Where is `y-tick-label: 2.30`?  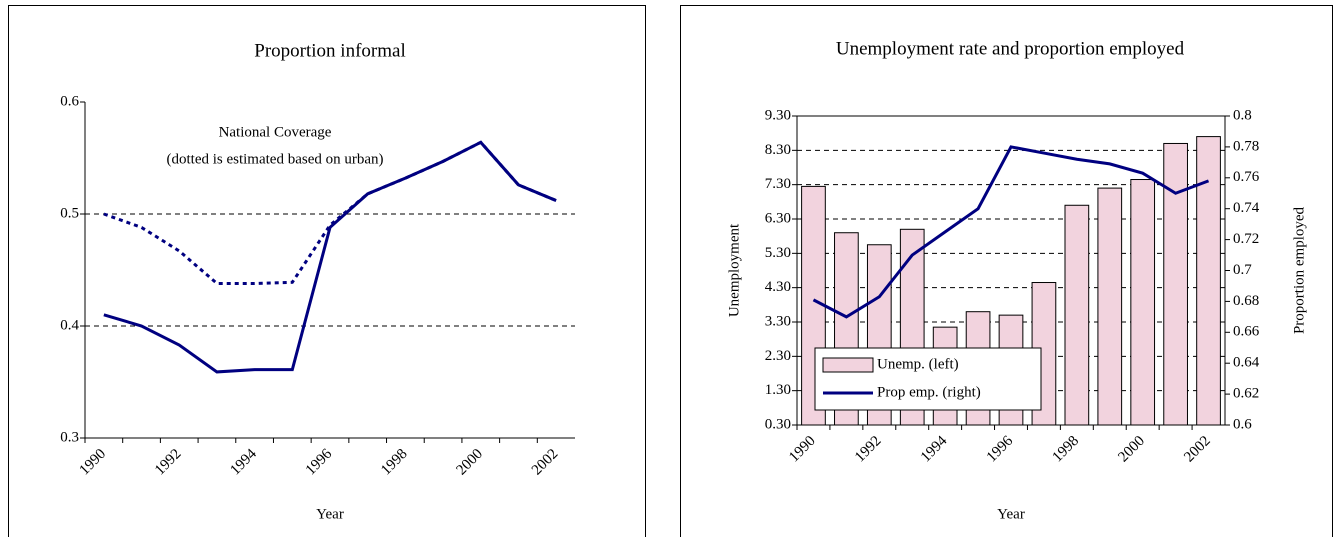
y-tick-label: 2.30 is located at coordinates (778, 356).